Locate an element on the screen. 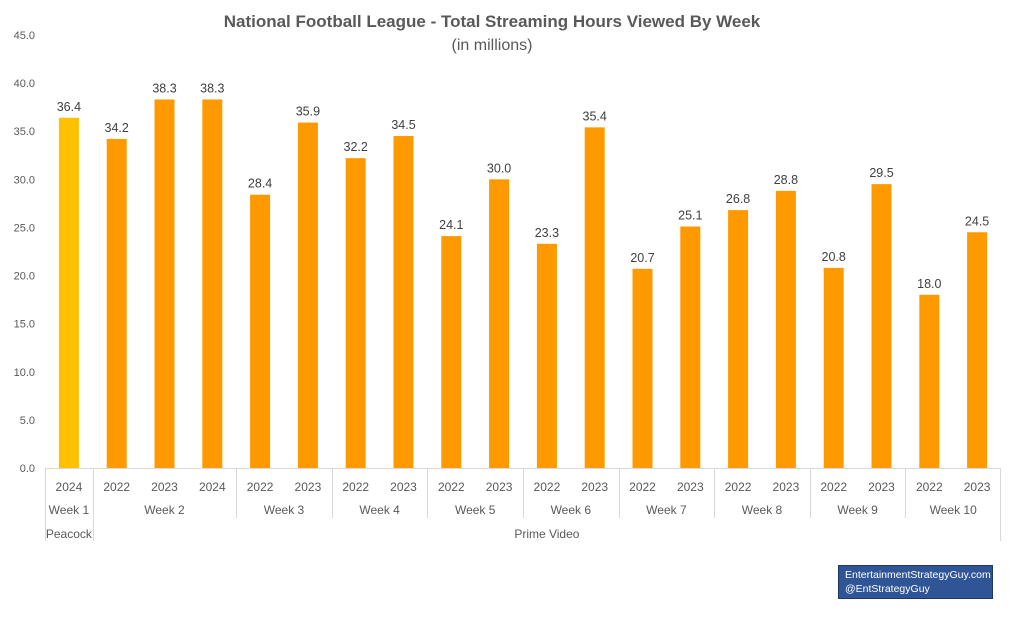 The image size is (1019, 620). y-tick-label: 5.0 is located at coordinates (27, 421).